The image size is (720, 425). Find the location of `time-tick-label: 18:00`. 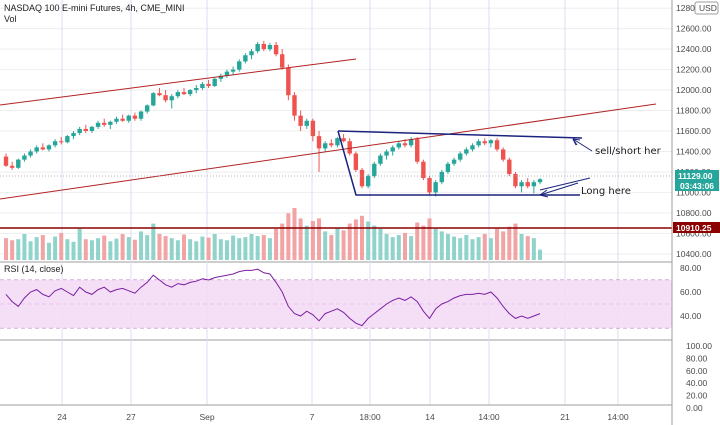

time-tick-label: 18:00 is located at coordinates (370, 417).